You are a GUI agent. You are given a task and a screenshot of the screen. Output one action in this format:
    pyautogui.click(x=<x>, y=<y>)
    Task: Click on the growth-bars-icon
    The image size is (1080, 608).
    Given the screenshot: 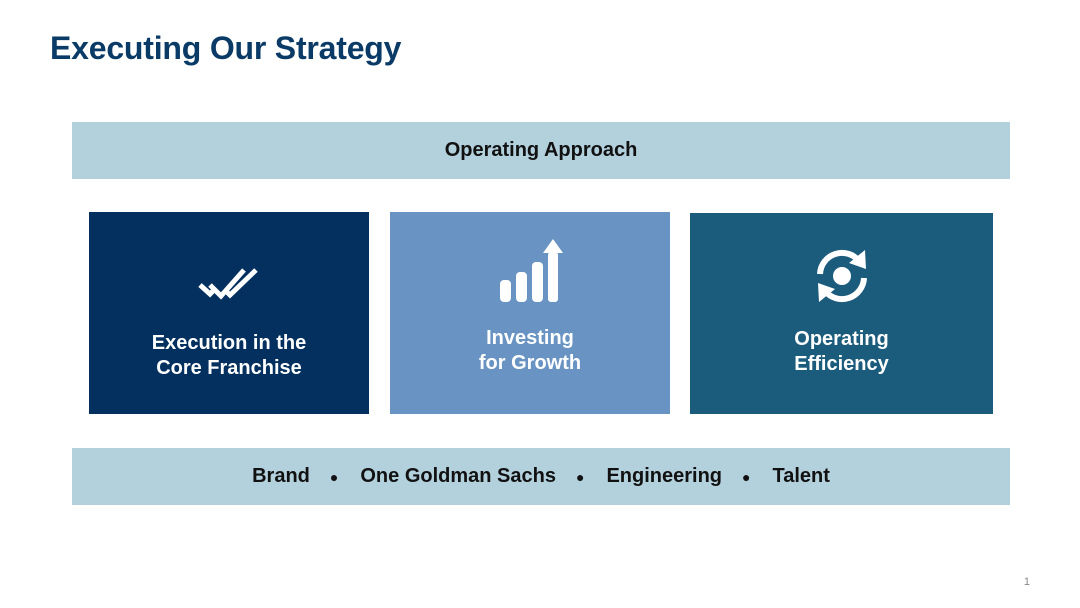 What is the action you would take?
    pyautogui.click(x=530, y=267)
    